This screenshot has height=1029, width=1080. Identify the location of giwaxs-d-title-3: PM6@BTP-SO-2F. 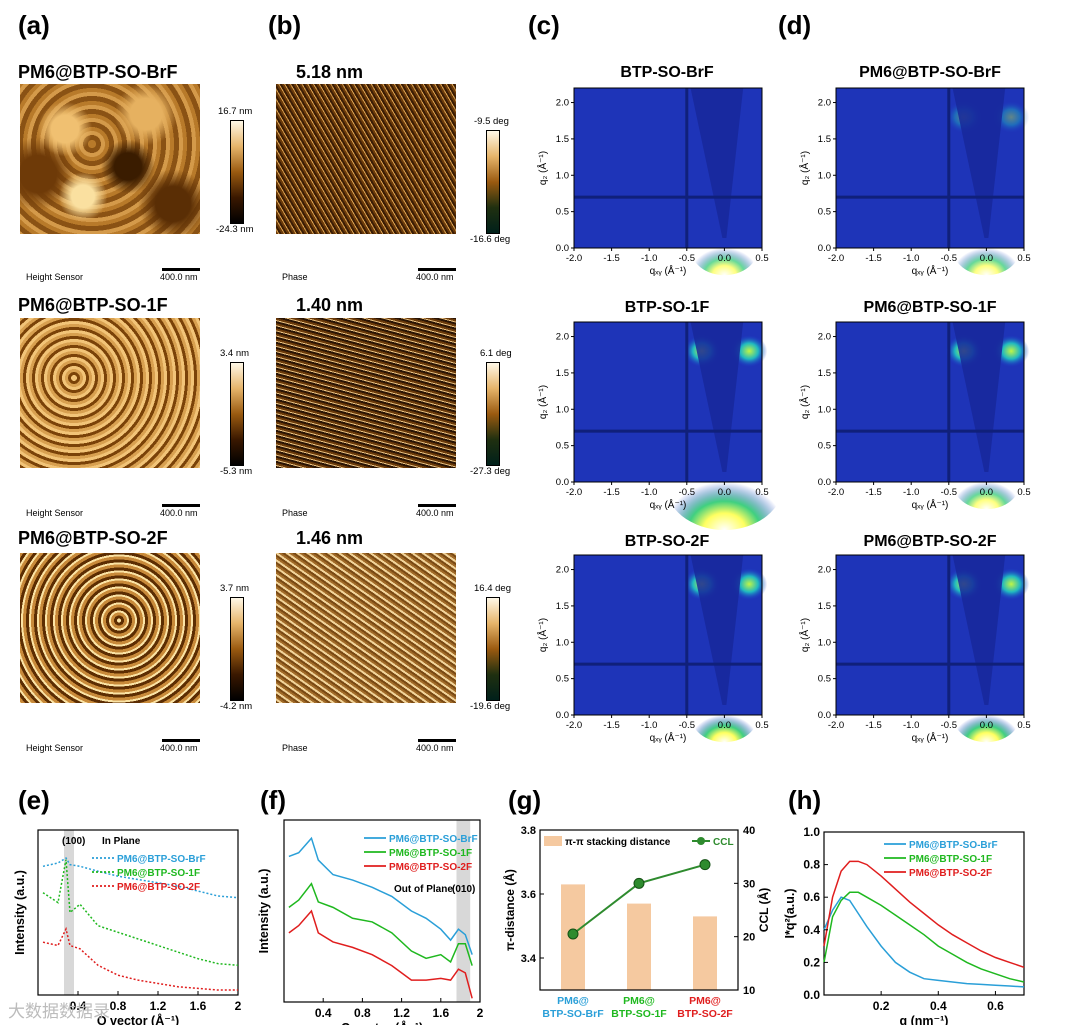
(930, 541).